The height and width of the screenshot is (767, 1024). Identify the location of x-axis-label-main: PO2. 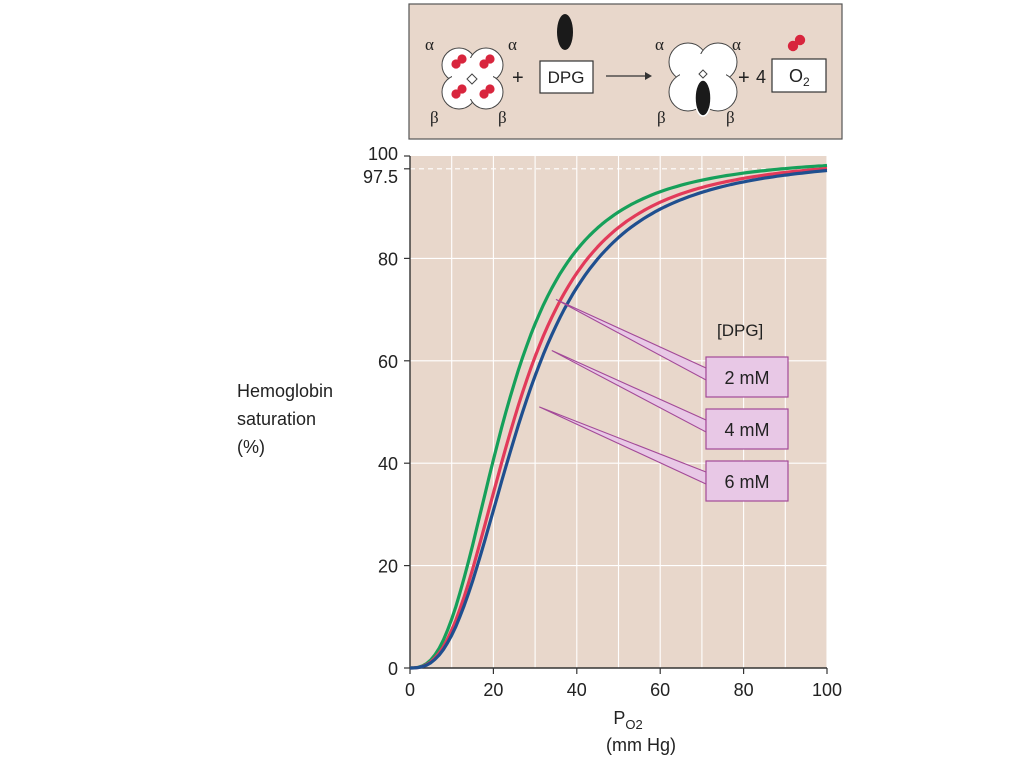
(627, 720).